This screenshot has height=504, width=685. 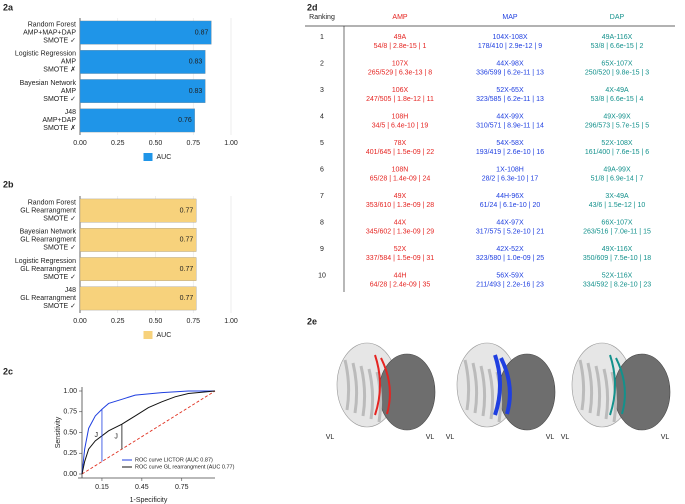 What do you see at coordinates (322, 222) in the screenshot?
I see `table-cell: 8` at bounding box center [322, 222].